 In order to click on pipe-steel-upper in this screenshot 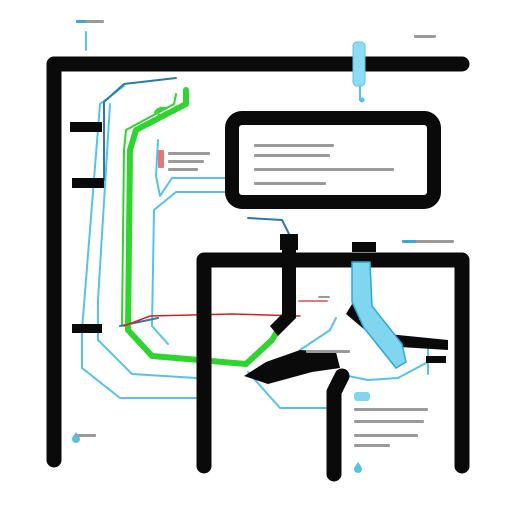, I will do `click(140, 129)`.